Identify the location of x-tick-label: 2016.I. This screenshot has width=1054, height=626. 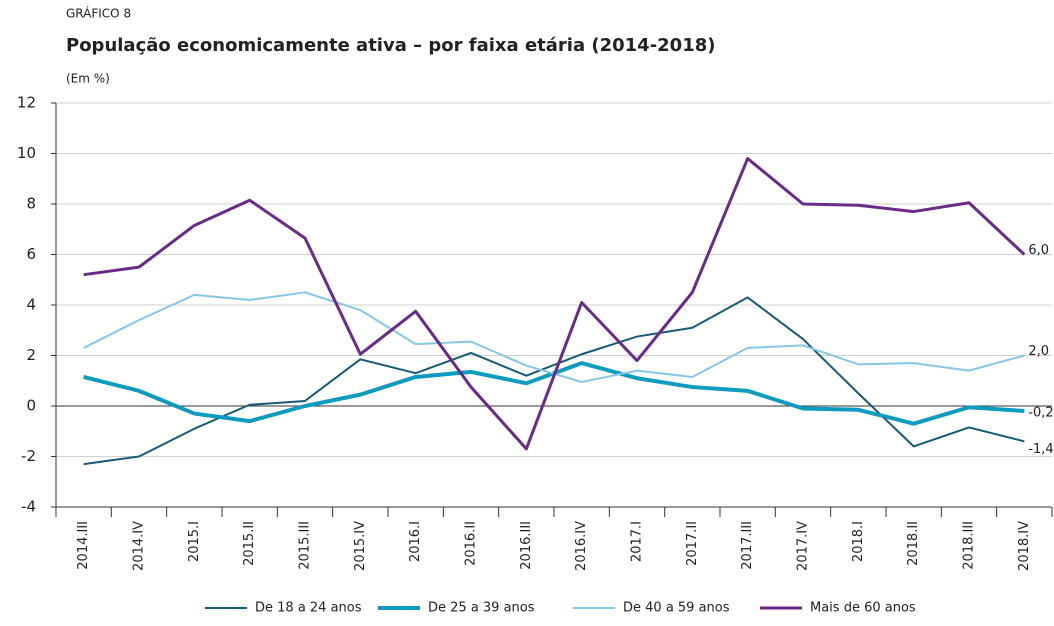
(415, 541).